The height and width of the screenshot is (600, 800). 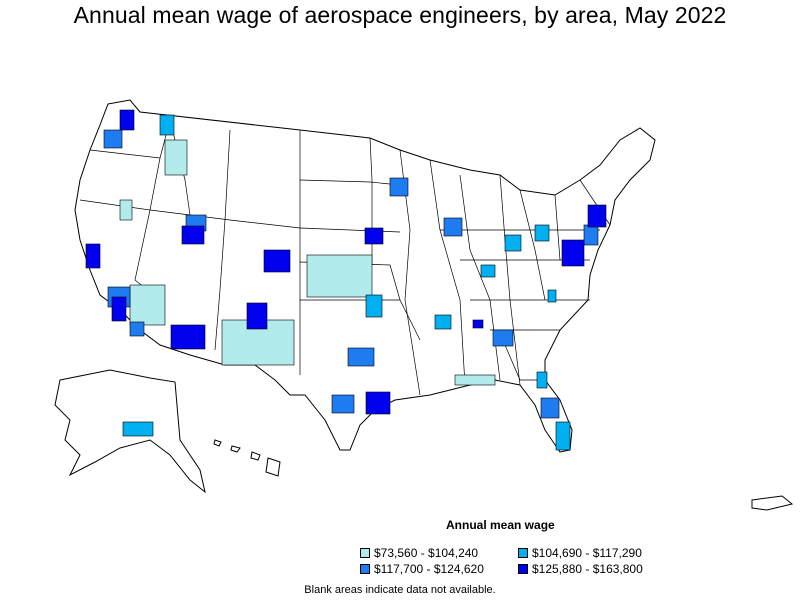 I want to click on legend-label: $117,700 - $124,620, so click(x=429, y=569).